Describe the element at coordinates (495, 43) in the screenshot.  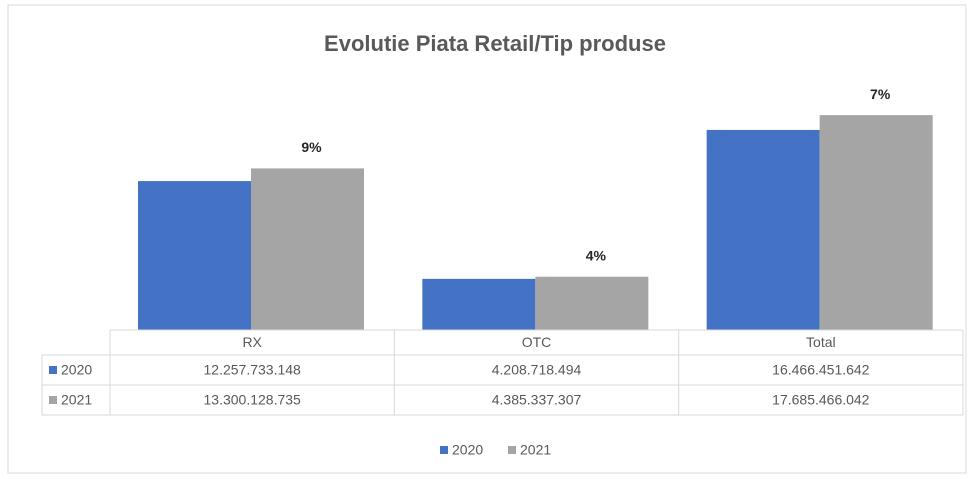
I see `chart-title: Evolutie Piata Retail/Tip produse` at that location.